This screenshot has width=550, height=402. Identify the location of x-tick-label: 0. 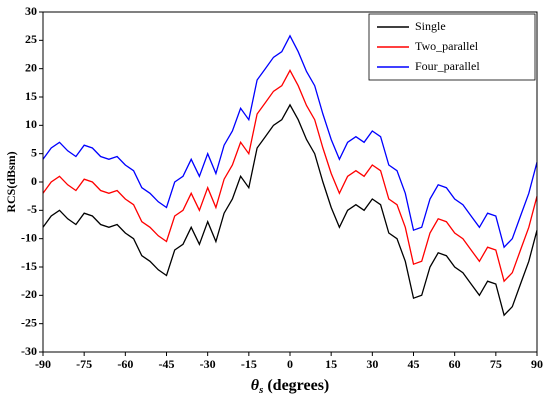
(290, 364).